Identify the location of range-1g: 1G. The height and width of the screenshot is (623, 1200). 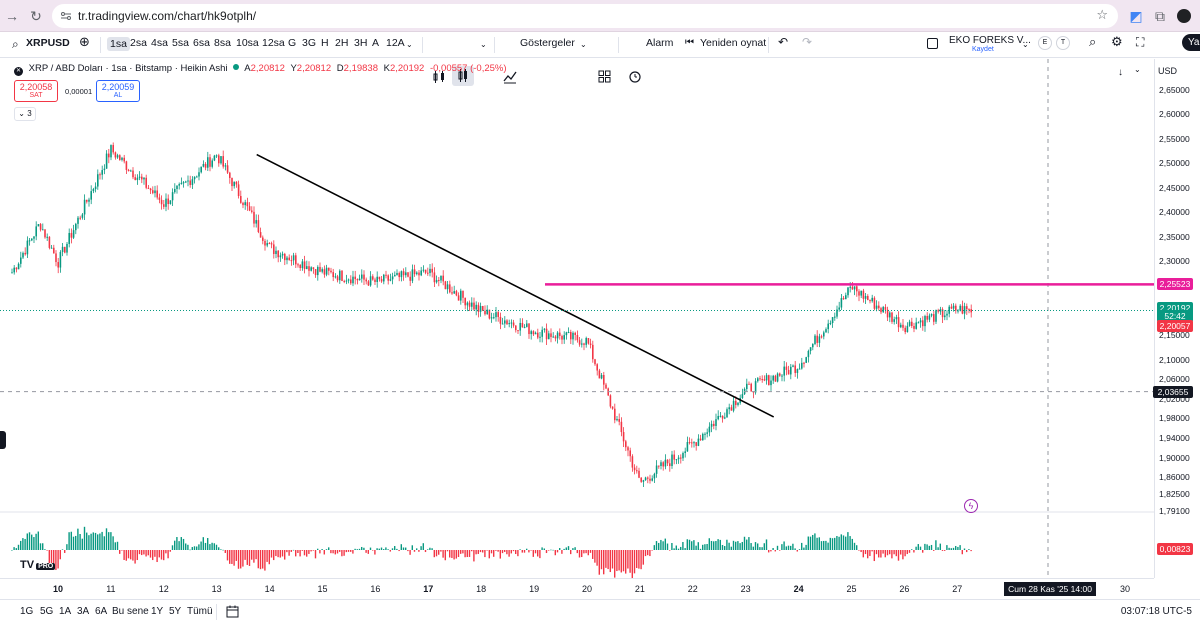
(27, 611).